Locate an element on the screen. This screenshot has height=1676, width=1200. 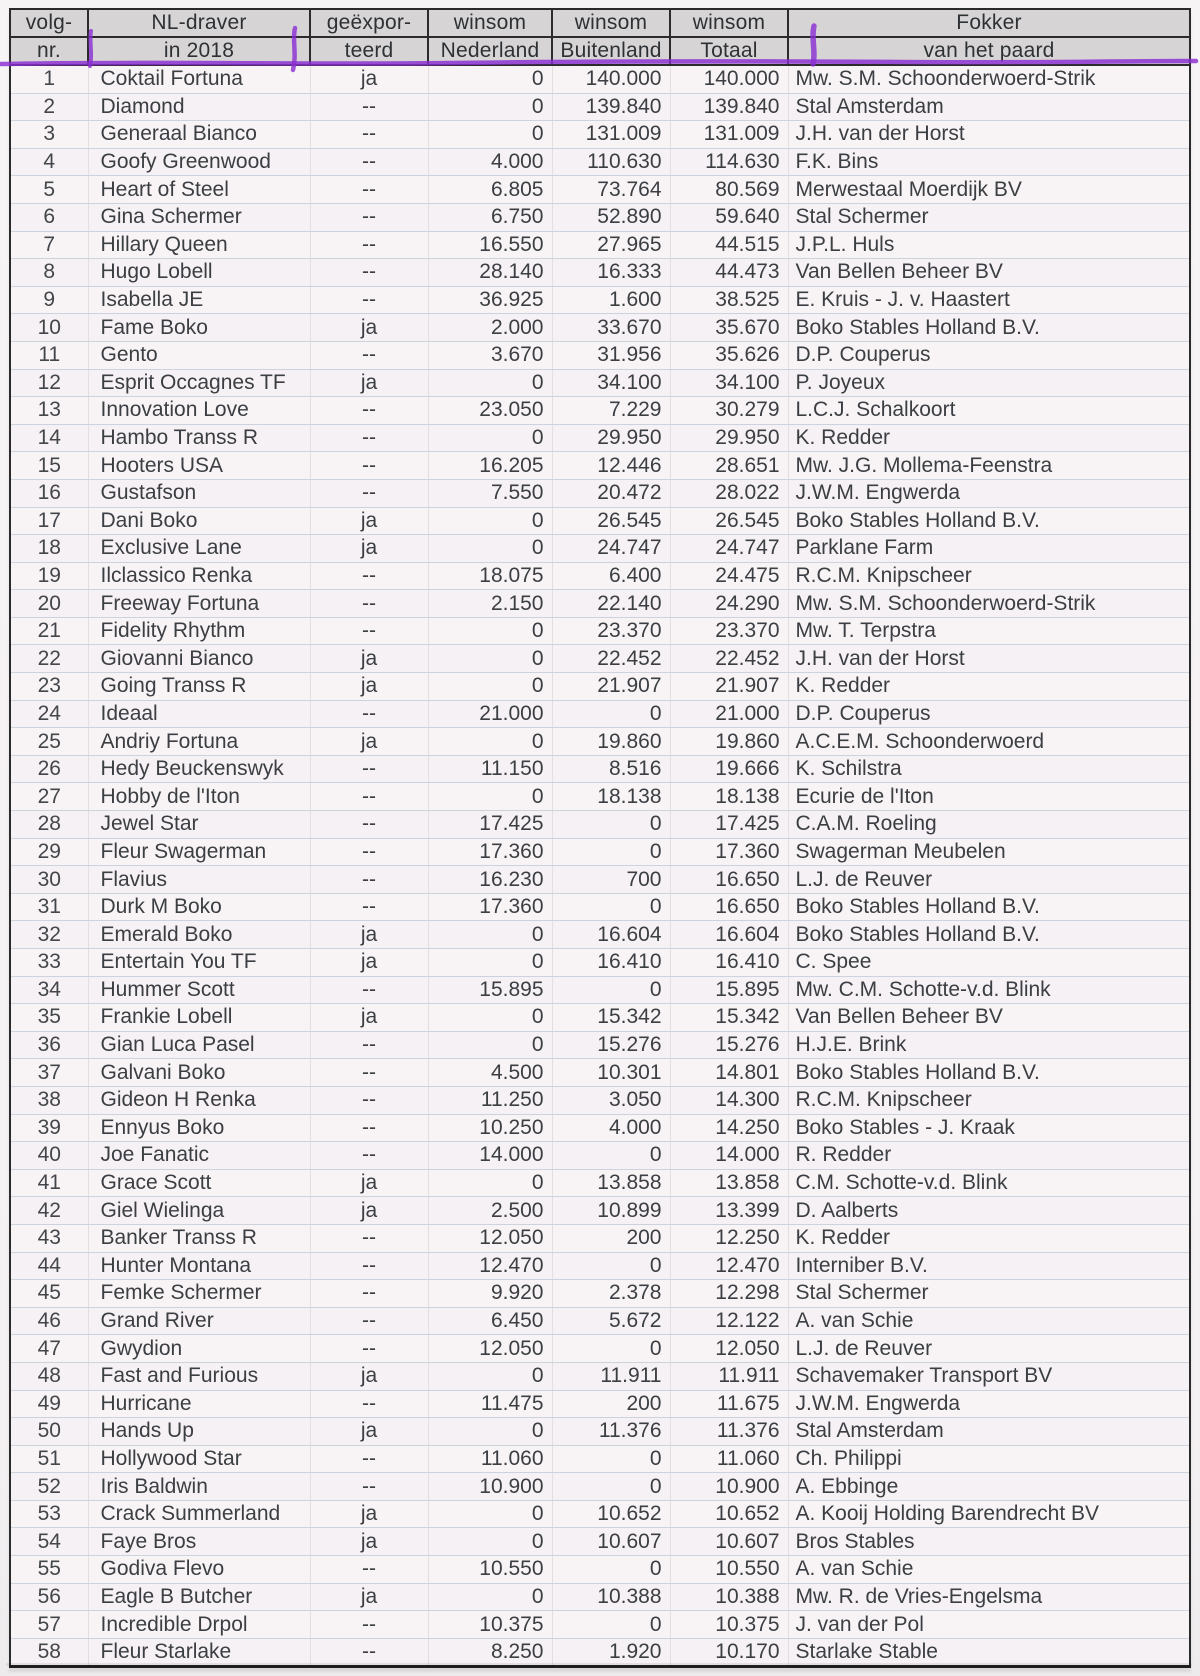
cell-winnings-foreign: 1.600 is located at coordinates (611, 300).